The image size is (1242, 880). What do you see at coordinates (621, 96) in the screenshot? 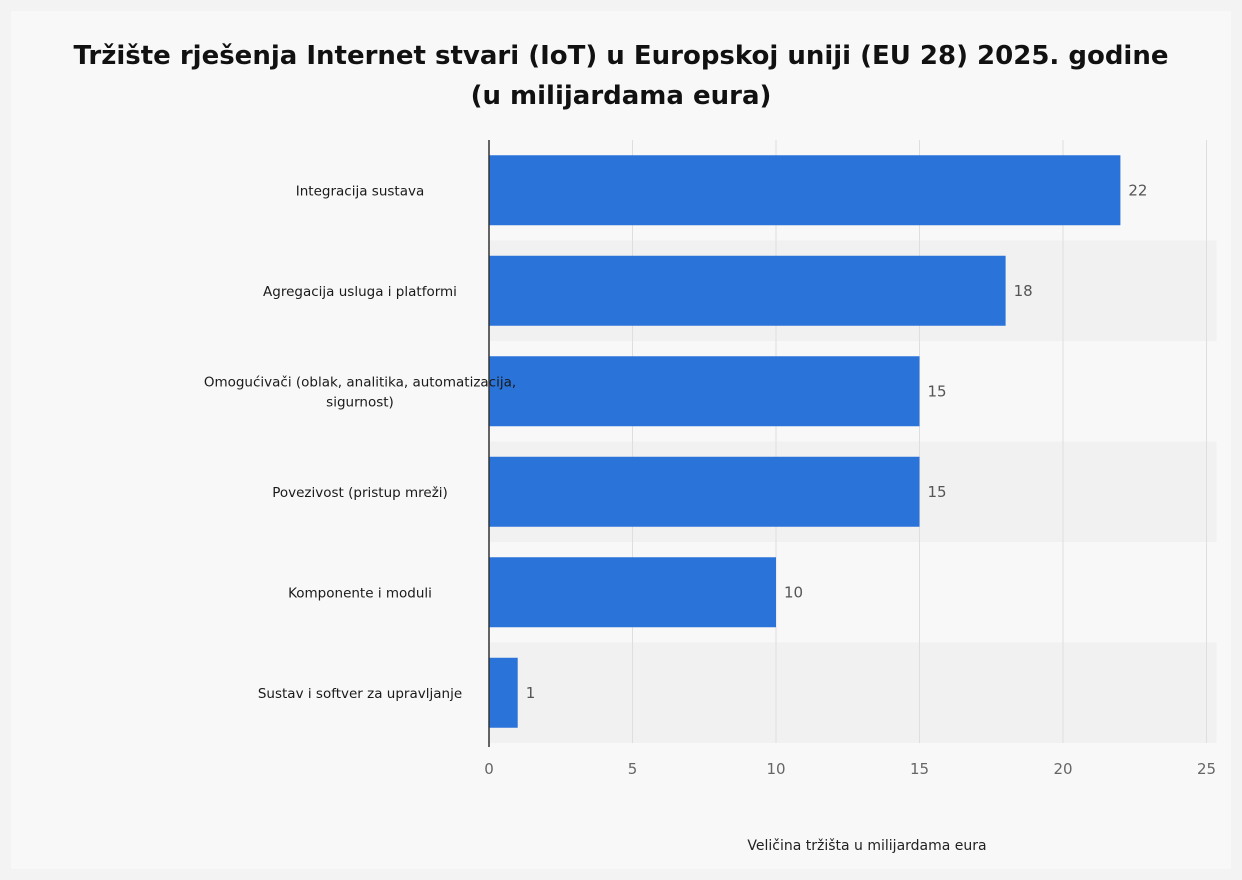
I see `chart-title-line-2: (u milijardama eura)` at bounding box center [621, 96].